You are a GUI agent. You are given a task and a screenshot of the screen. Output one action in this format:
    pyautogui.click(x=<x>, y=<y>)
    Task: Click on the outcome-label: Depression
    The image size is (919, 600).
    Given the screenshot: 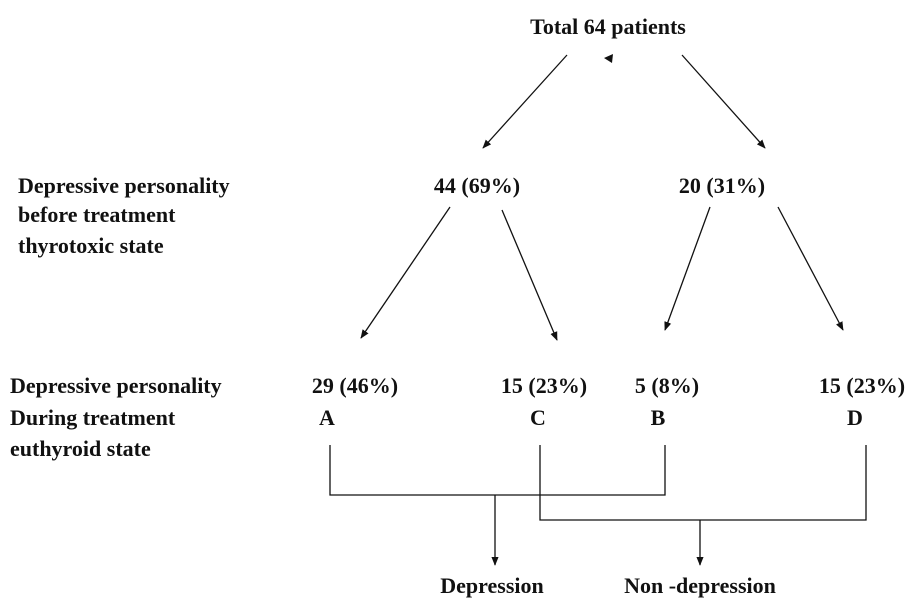 What is the action you would take?
    pyautogui.click(x=492, y=585)
    